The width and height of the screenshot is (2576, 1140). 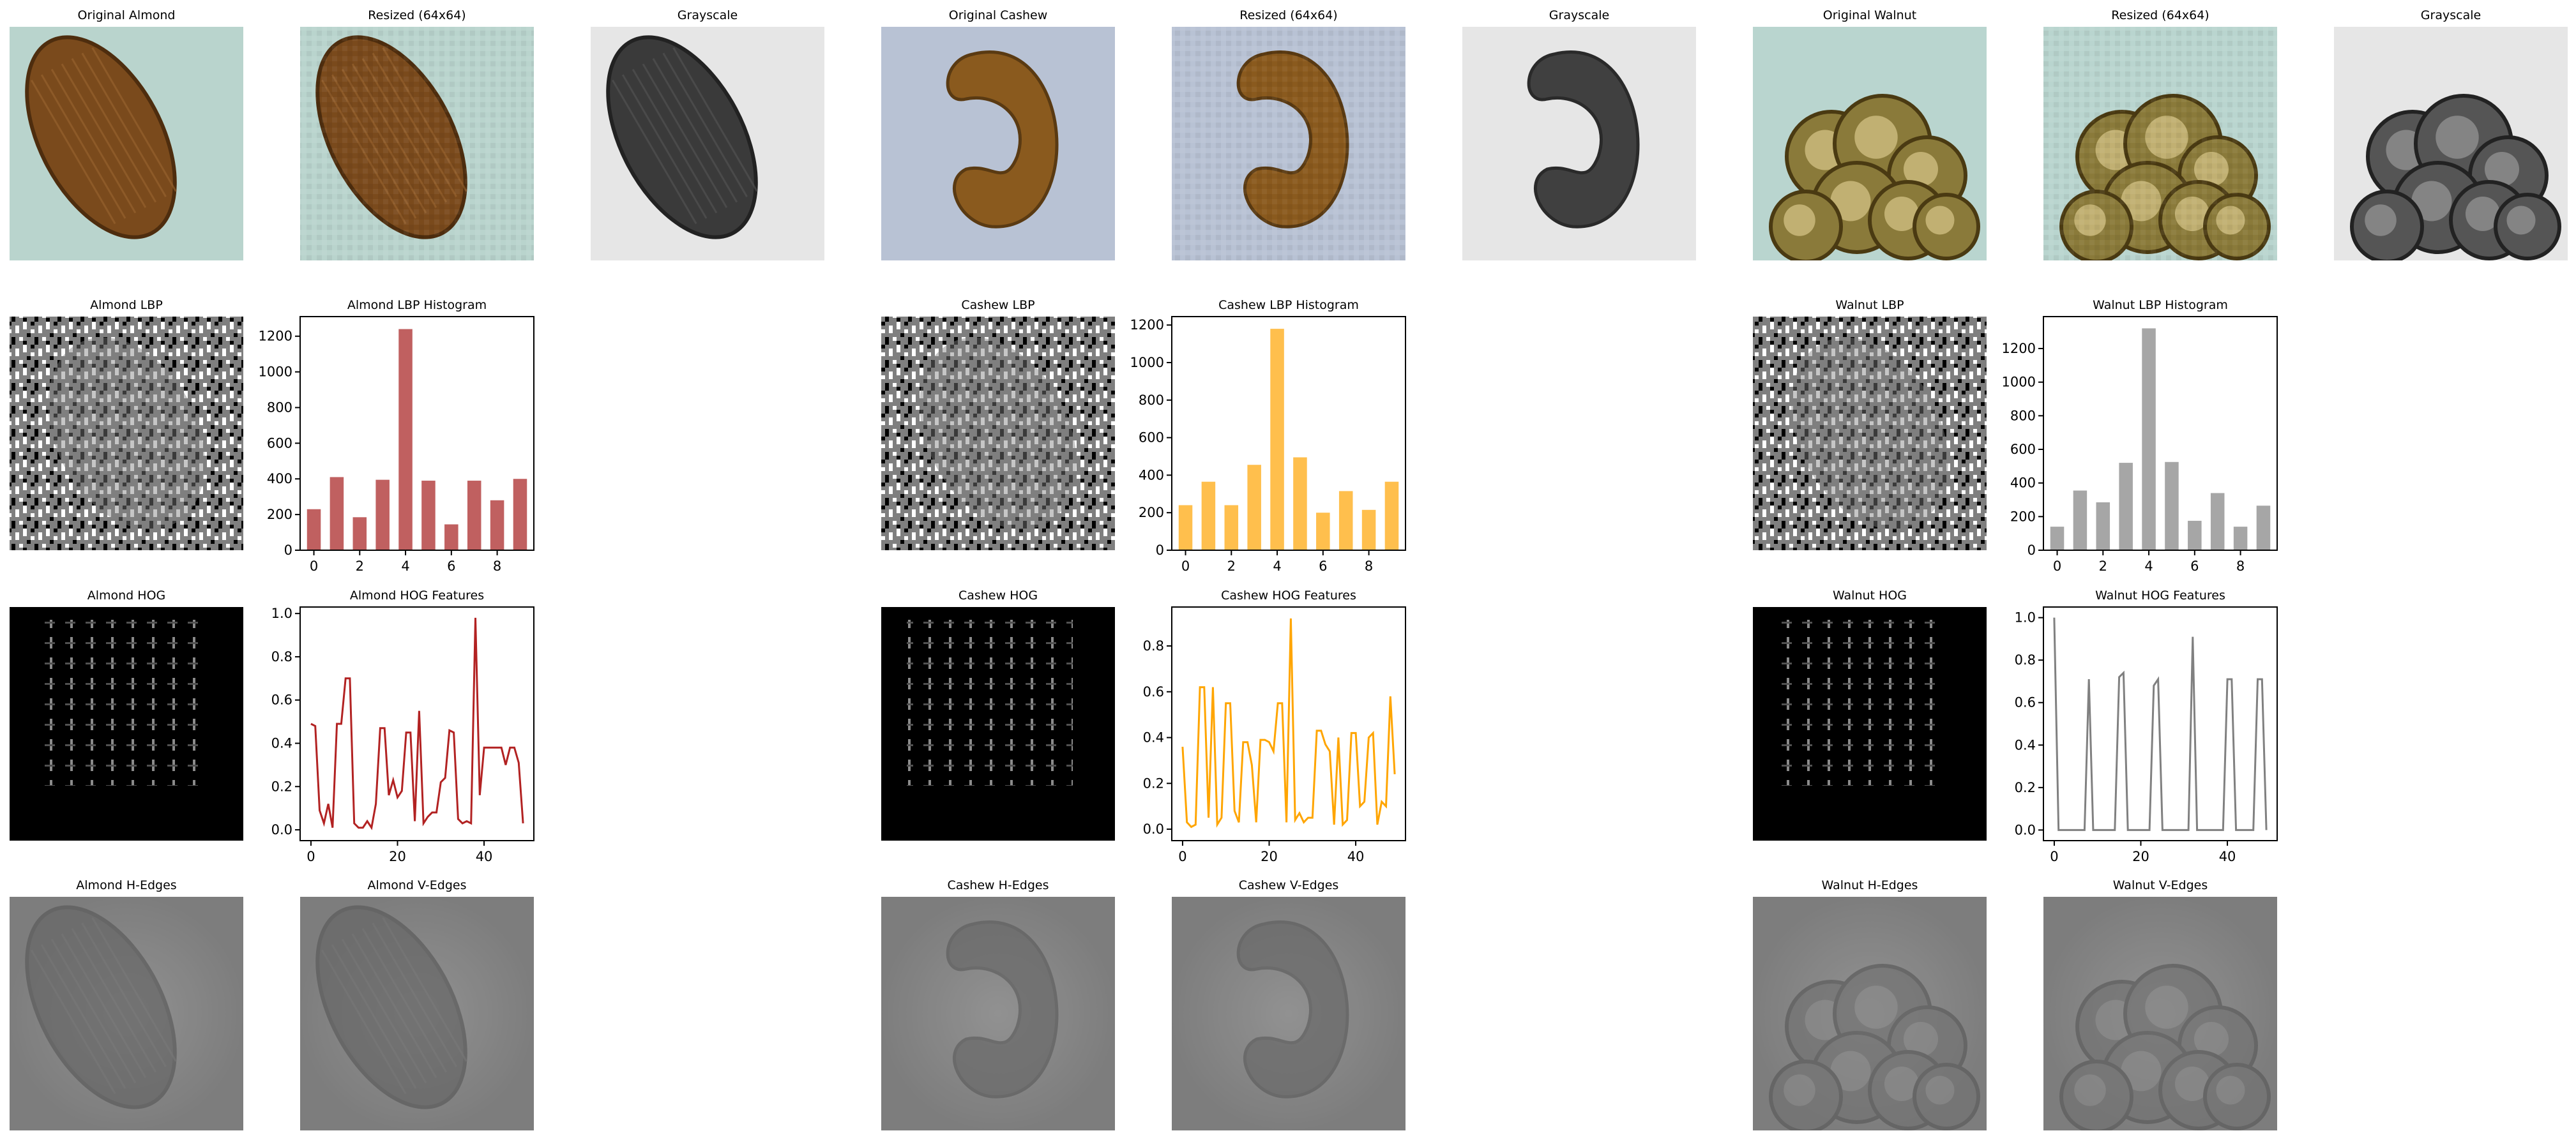 I want to click on walnut-original-image, so click(x=1870, y=143).